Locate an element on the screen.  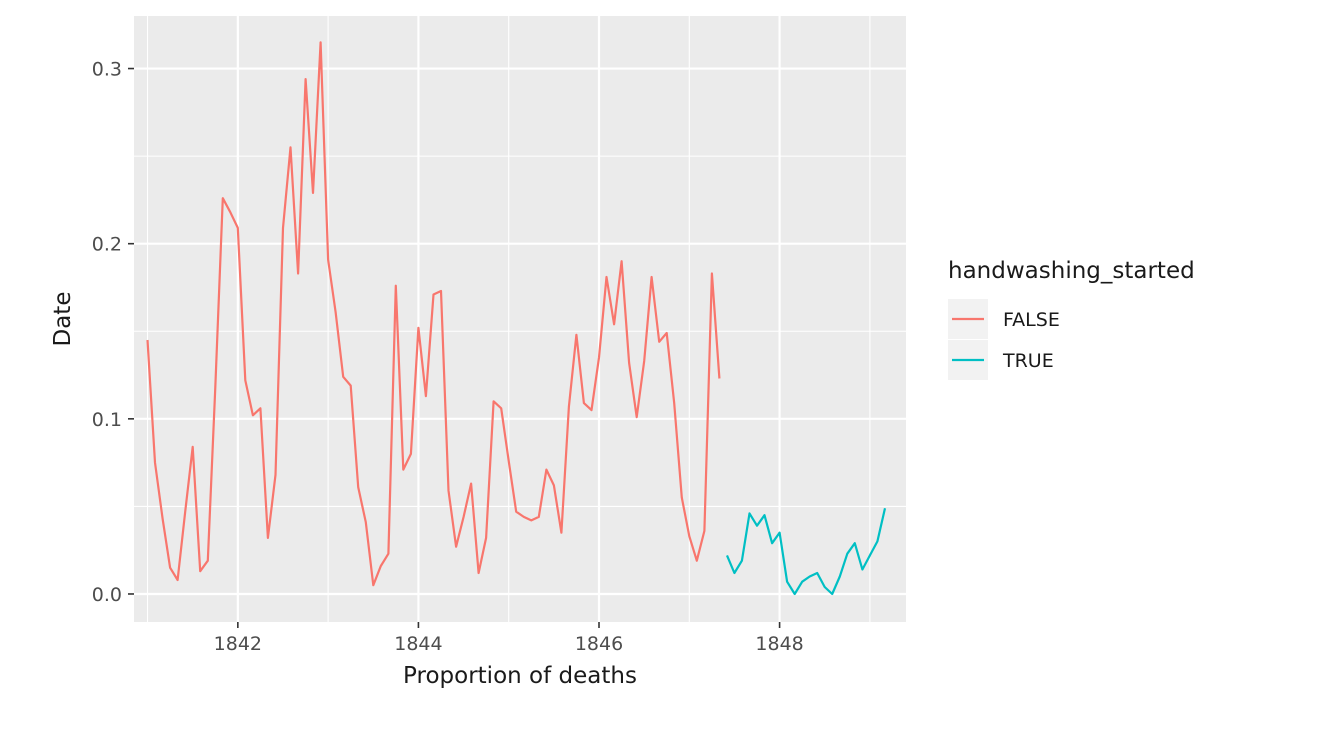
legend-label-true: TRUE is located at coordinates (1028, 361).